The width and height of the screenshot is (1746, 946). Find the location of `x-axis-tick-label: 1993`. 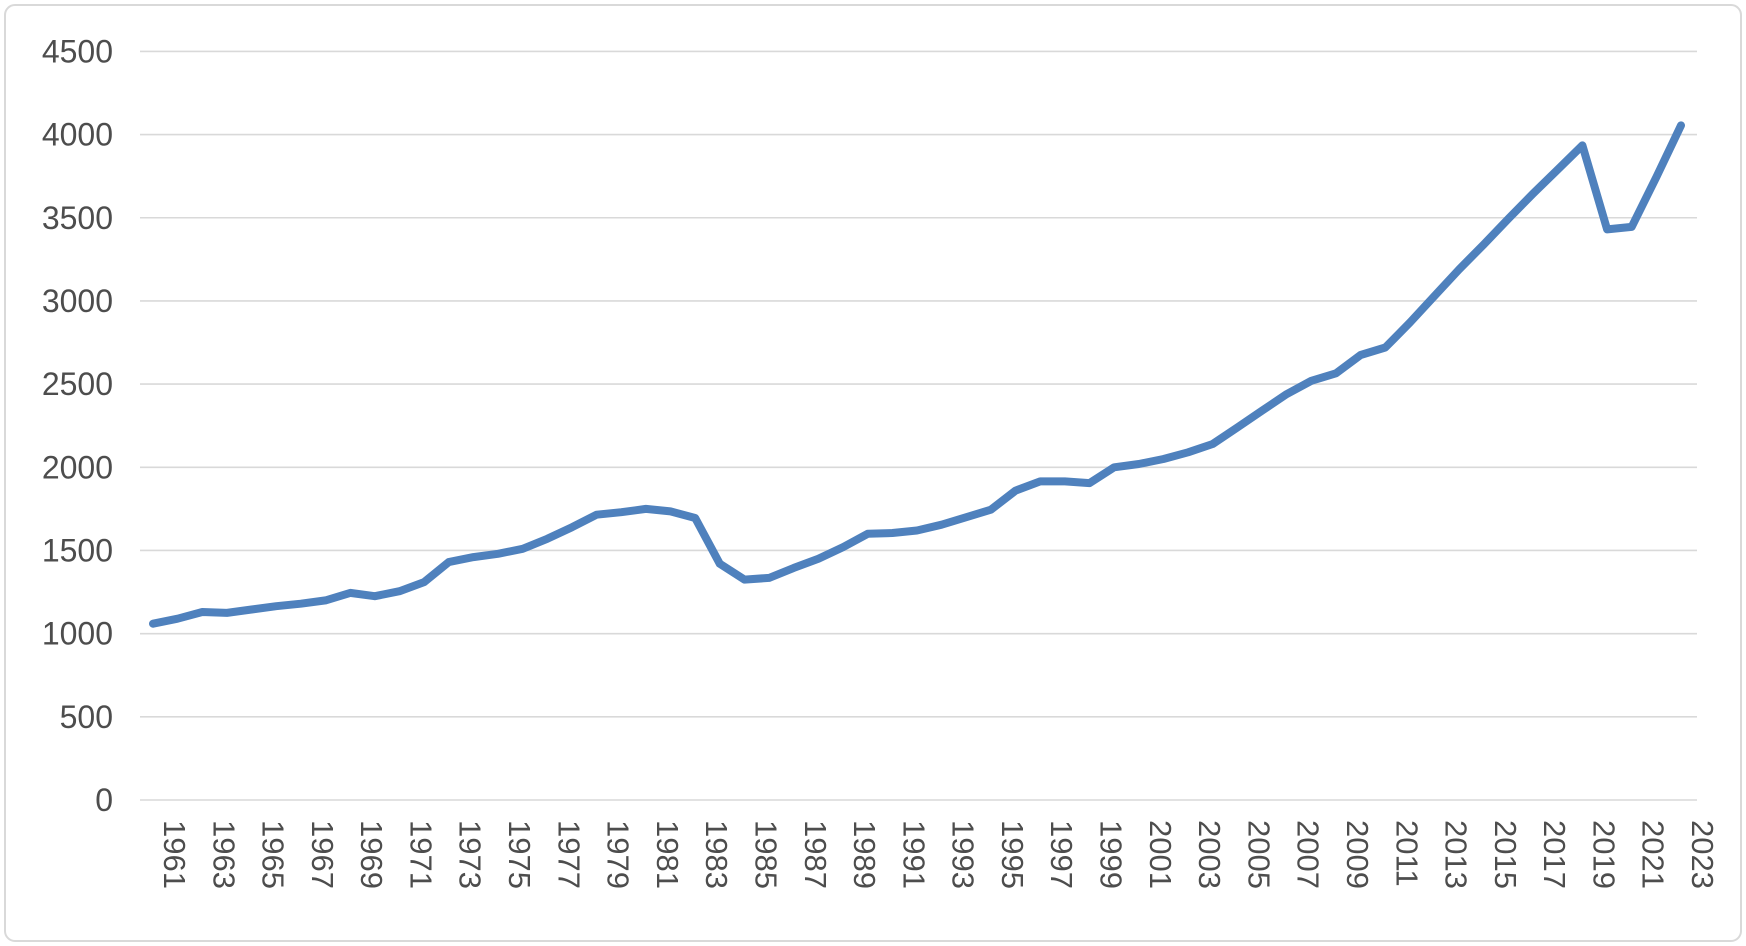

x-axis-tick-label: 1993 is located at coordinates (963, 854).